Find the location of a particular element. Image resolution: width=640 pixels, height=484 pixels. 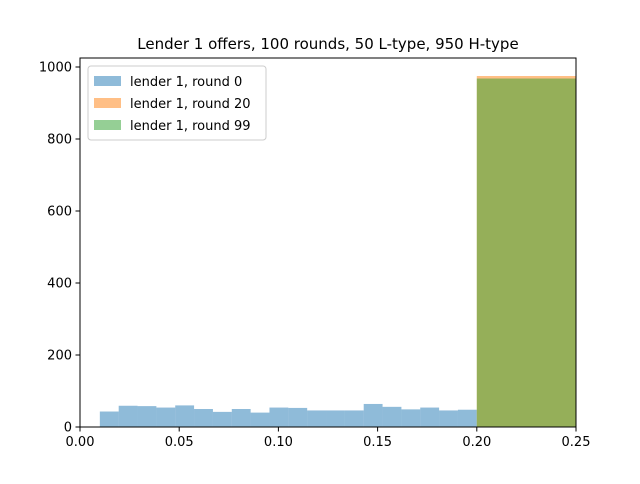

y-tick-label: 0 is located at coordinates (68, 428).